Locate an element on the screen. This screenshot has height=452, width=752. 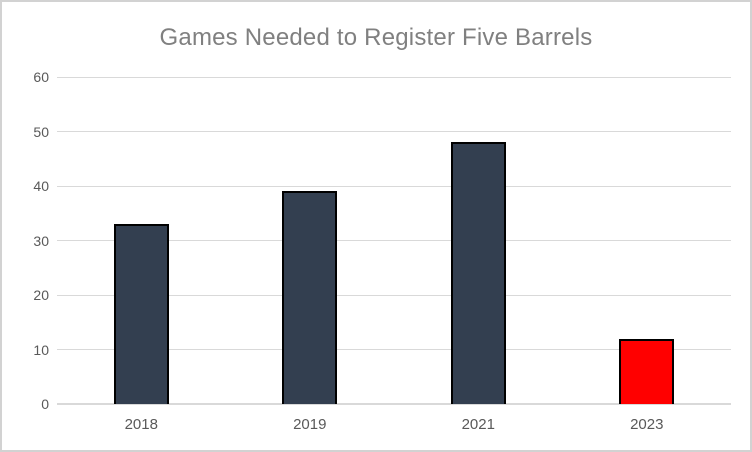
y-tick-label: 0 is located at coordinates (45, 404).